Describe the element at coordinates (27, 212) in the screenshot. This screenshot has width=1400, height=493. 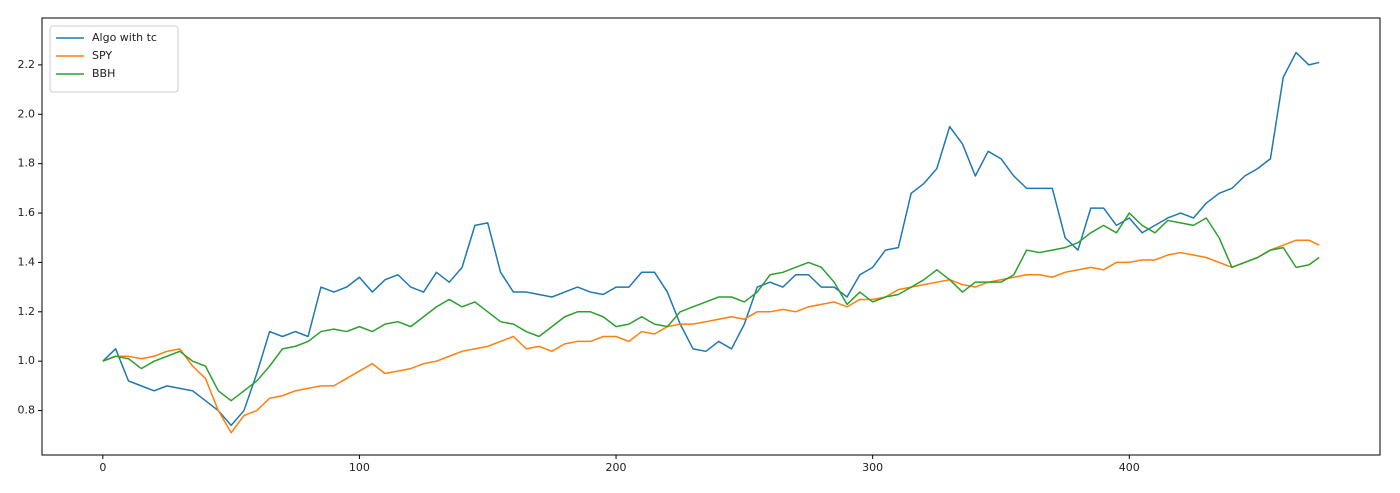
I see `y-tick-label: 1.6` at that location.